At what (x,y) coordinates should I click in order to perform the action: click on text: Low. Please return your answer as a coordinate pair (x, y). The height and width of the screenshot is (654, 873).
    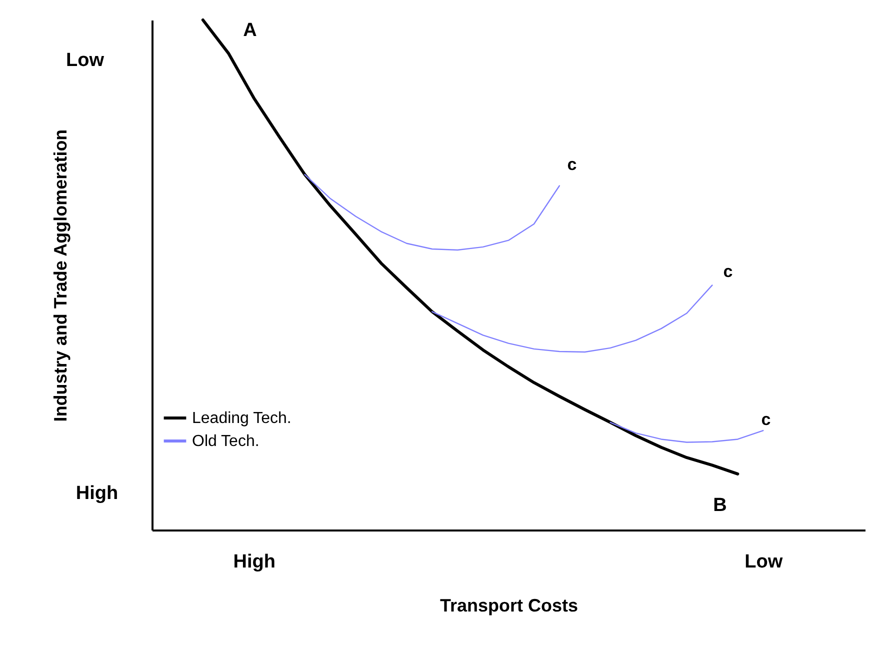
    Looking at the image, I should click on (85, 60).